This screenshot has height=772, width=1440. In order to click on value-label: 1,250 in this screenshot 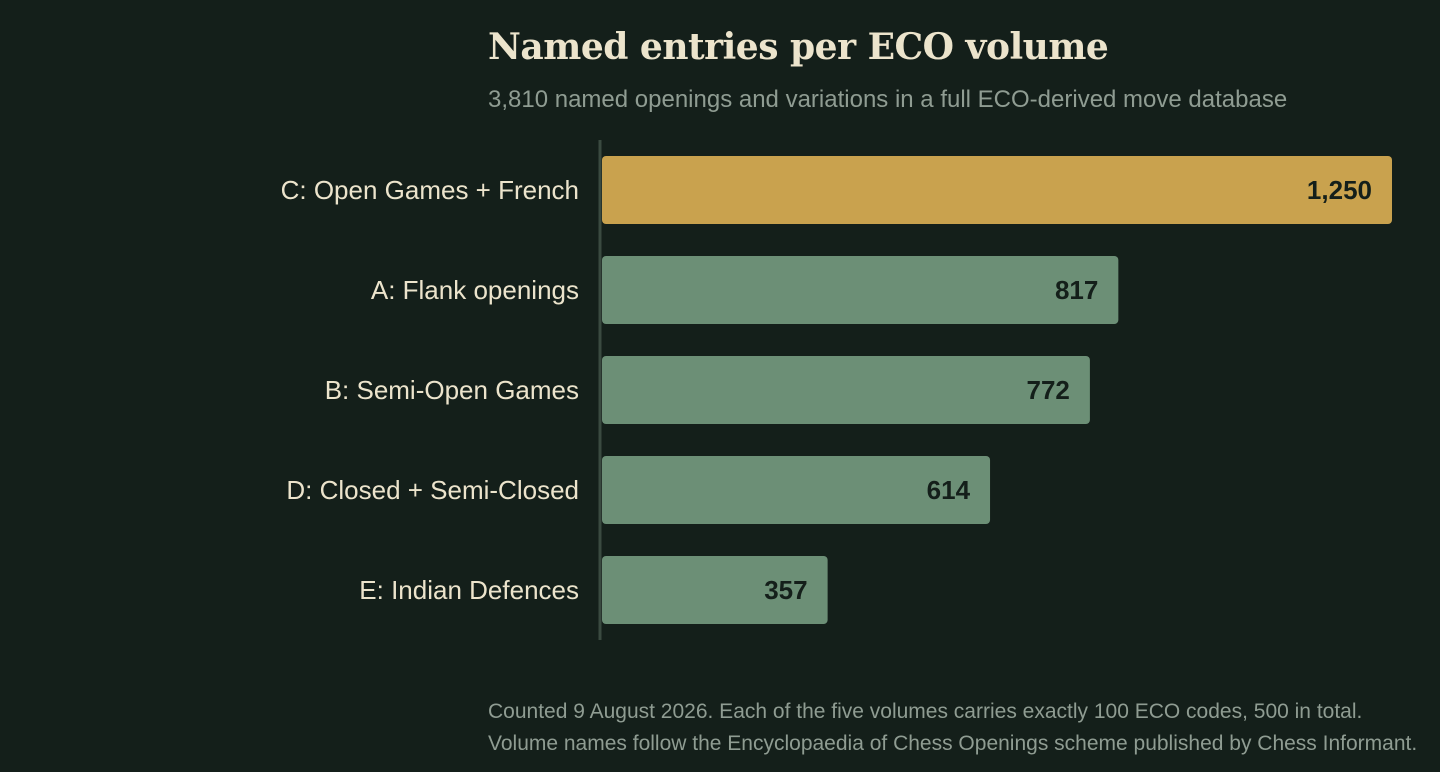, I will do `click(1339, 190)`.